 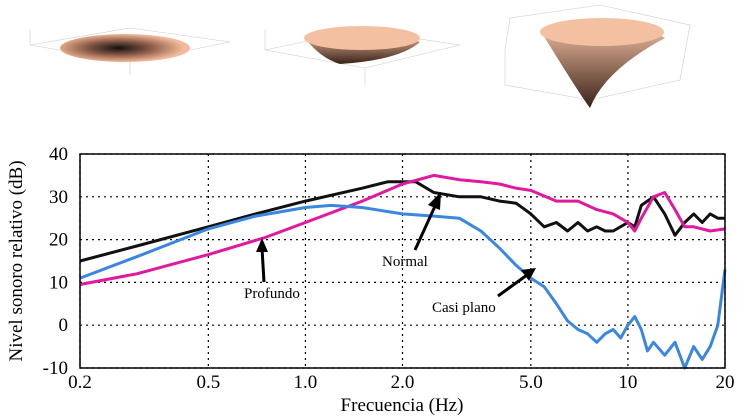 What do you see at coordinates (464, 308) in the screenshot?
I see `annotation: Casi plano` at bounding box center [464, 308].